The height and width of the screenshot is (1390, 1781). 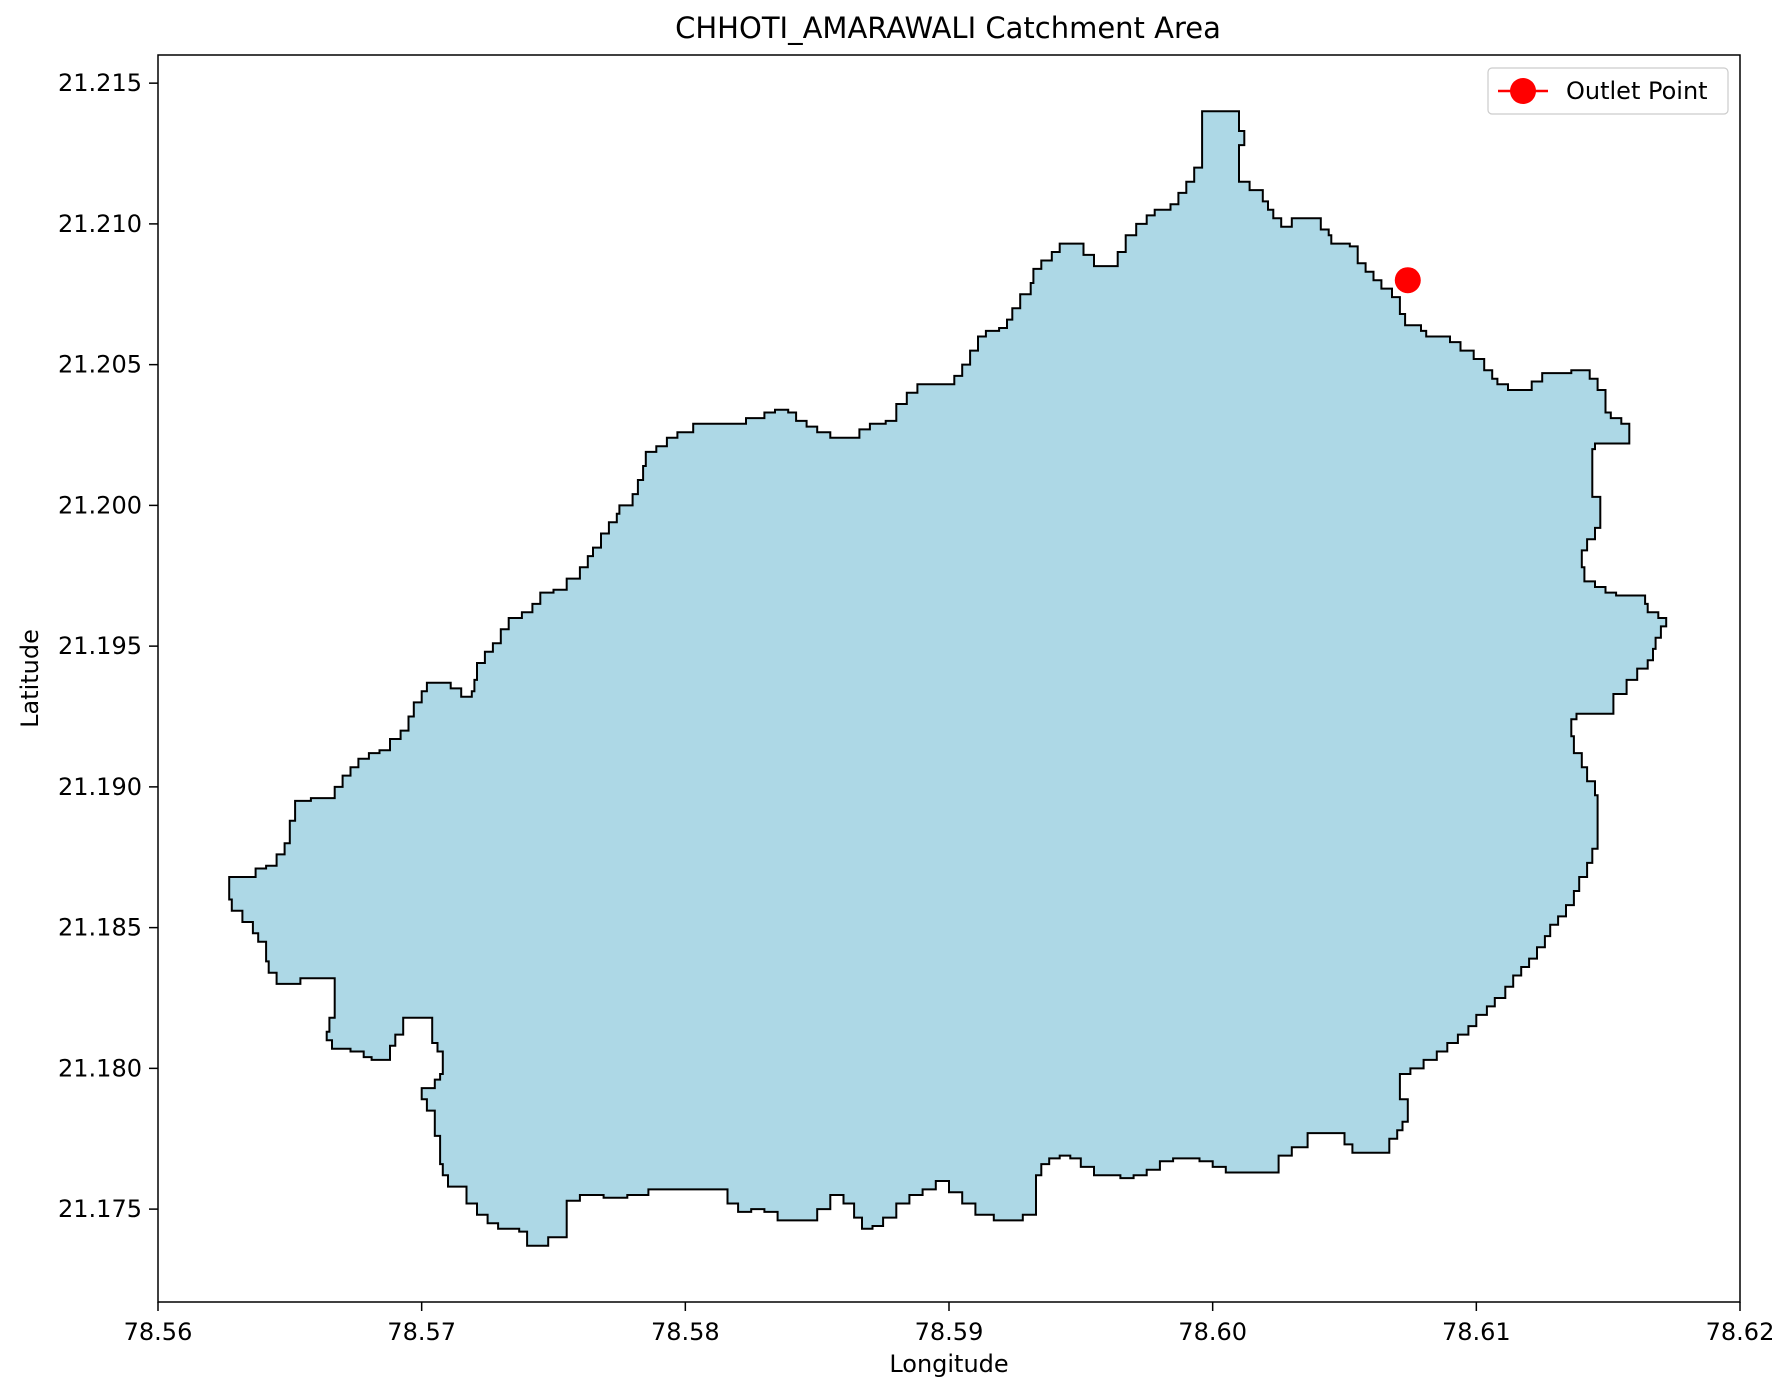 What do you see at coordinates (949, 1332) in the screenshot?
I see `x-tick-label: 78.59` at bounding box center [949, 1332].